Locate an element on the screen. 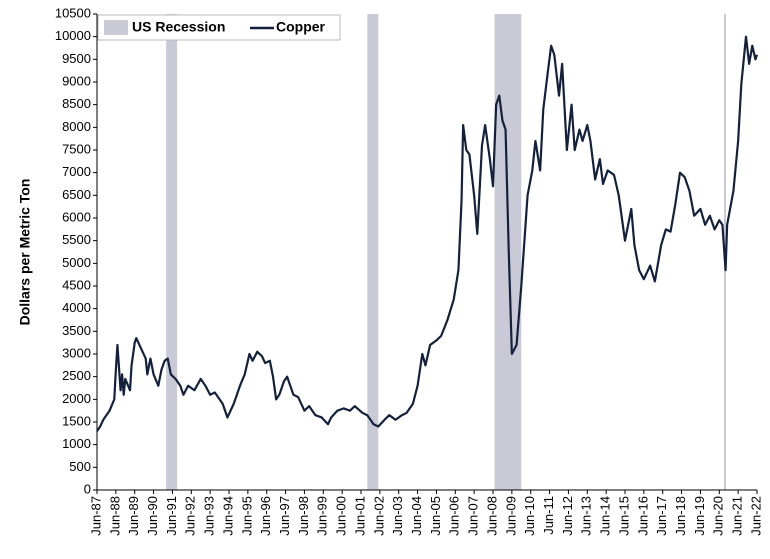  y-tick-label: 2000 is located at coordinates (76, 398).